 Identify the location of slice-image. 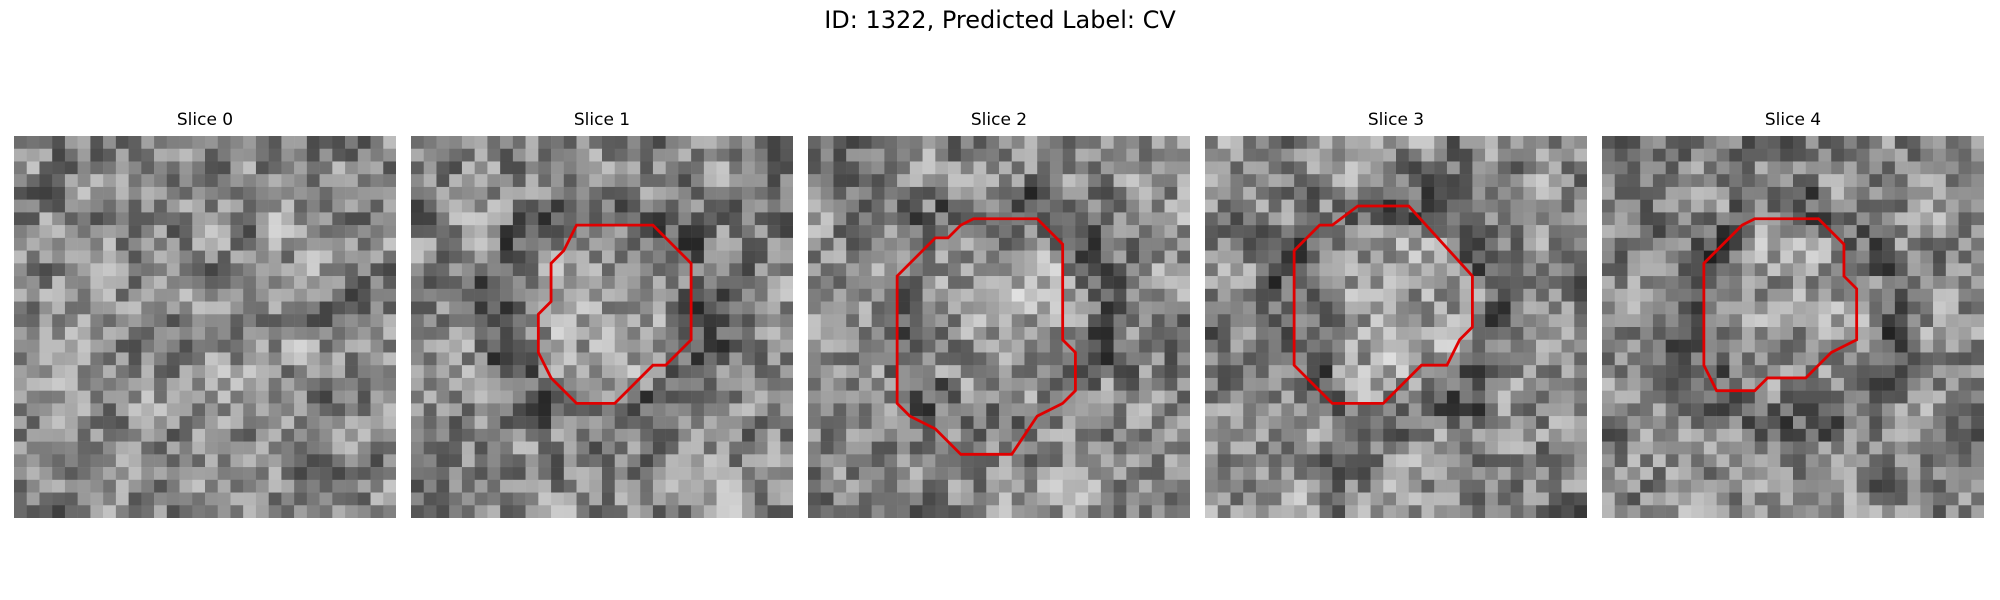
(1793, 327).